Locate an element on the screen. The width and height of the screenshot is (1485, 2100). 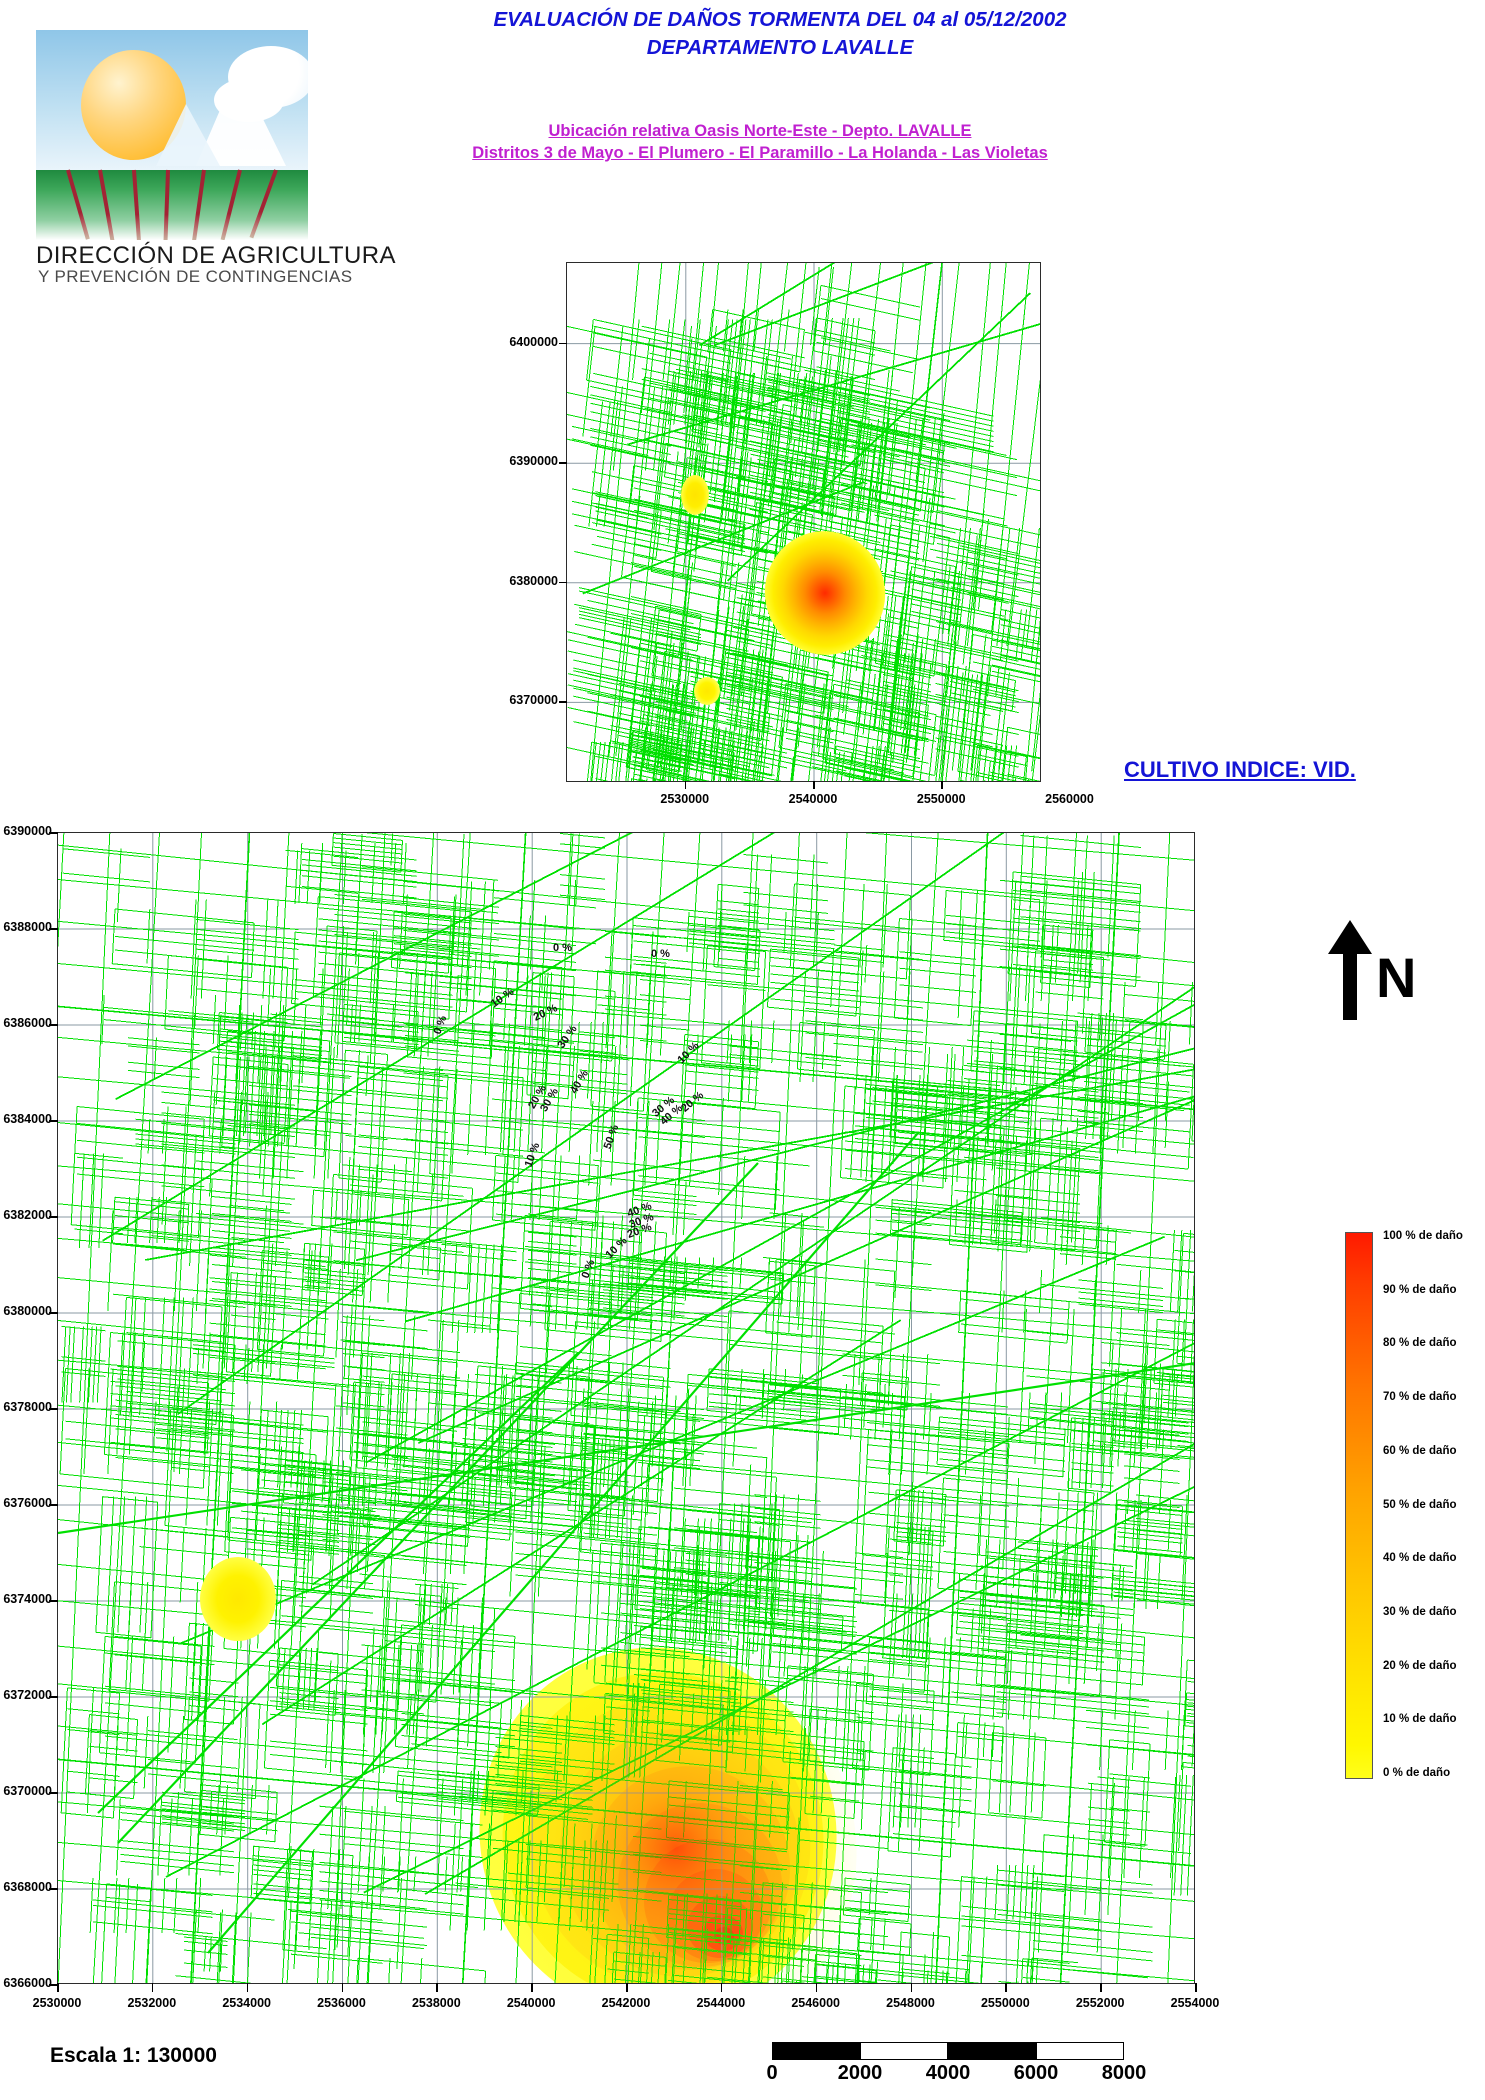
north-arrow-label: N is located at coordinates (1396, 977).